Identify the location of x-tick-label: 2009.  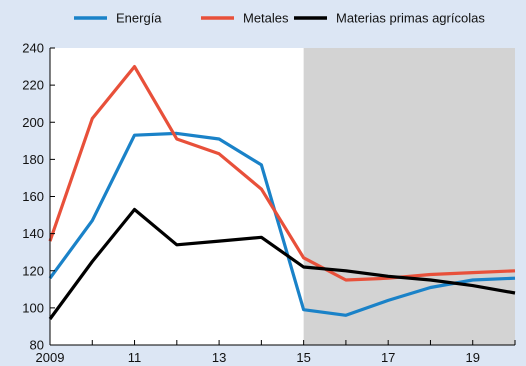
(50, 357).